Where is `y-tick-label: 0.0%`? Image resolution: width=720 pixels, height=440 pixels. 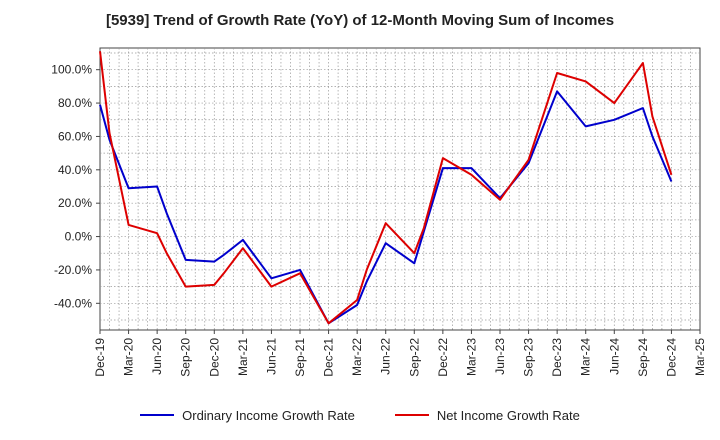
y-tick-label: 0.0% is located at coordinates (79, 237).